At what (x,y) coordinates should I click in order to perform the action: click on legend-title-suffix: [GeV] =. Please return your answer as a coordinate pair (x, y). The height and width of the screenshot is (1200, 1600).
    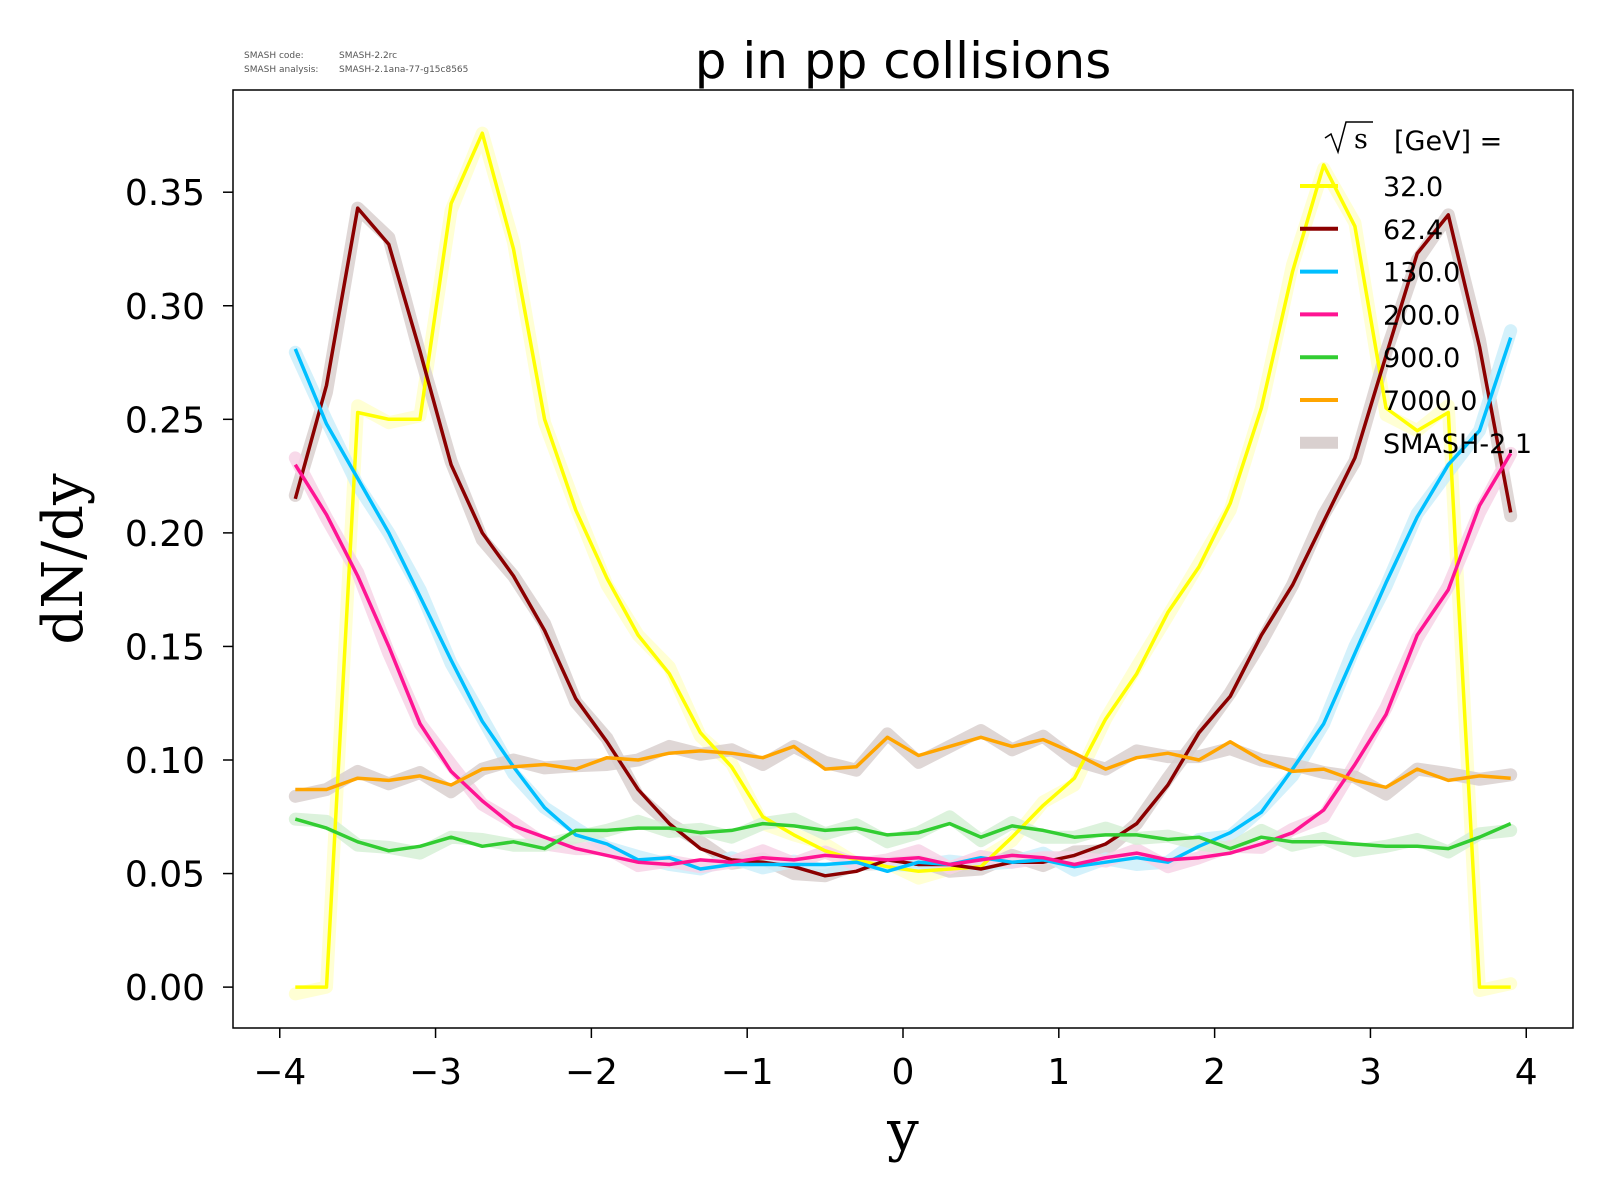
    Looking at the image, I should click on (1448, 141).